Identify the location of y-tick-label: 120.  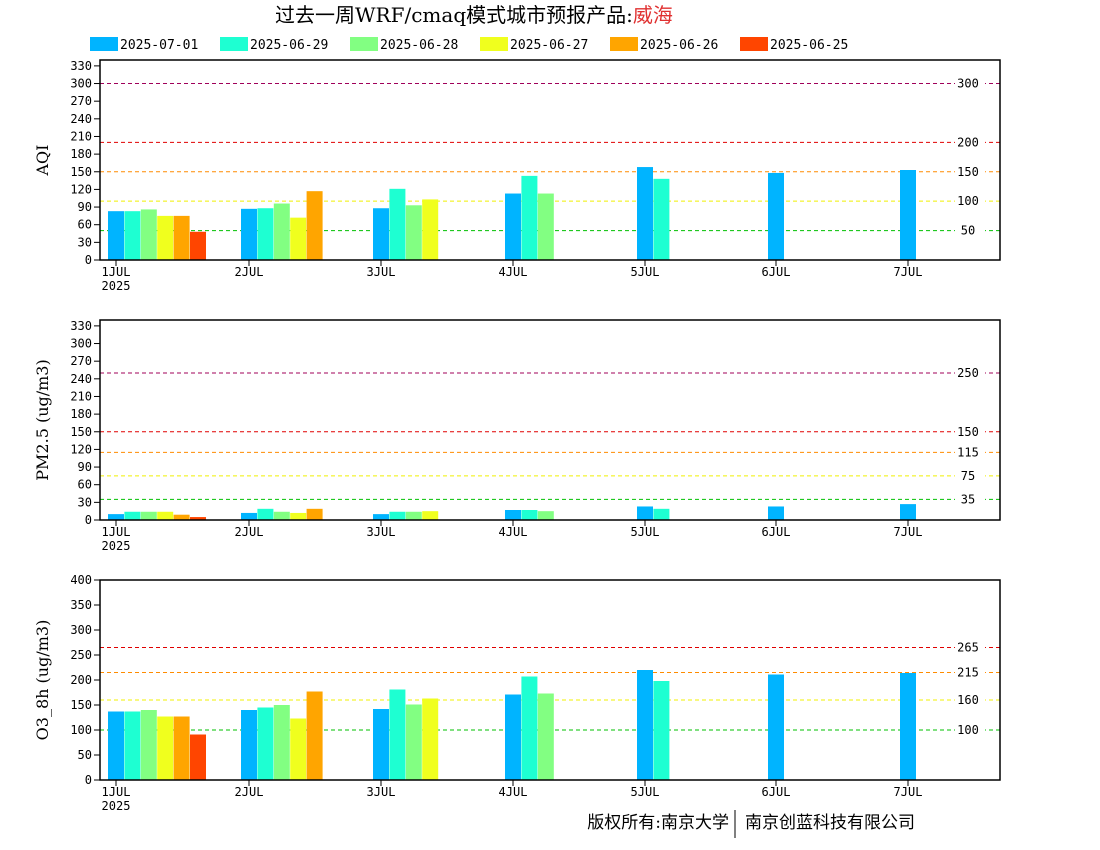
(81, 189).